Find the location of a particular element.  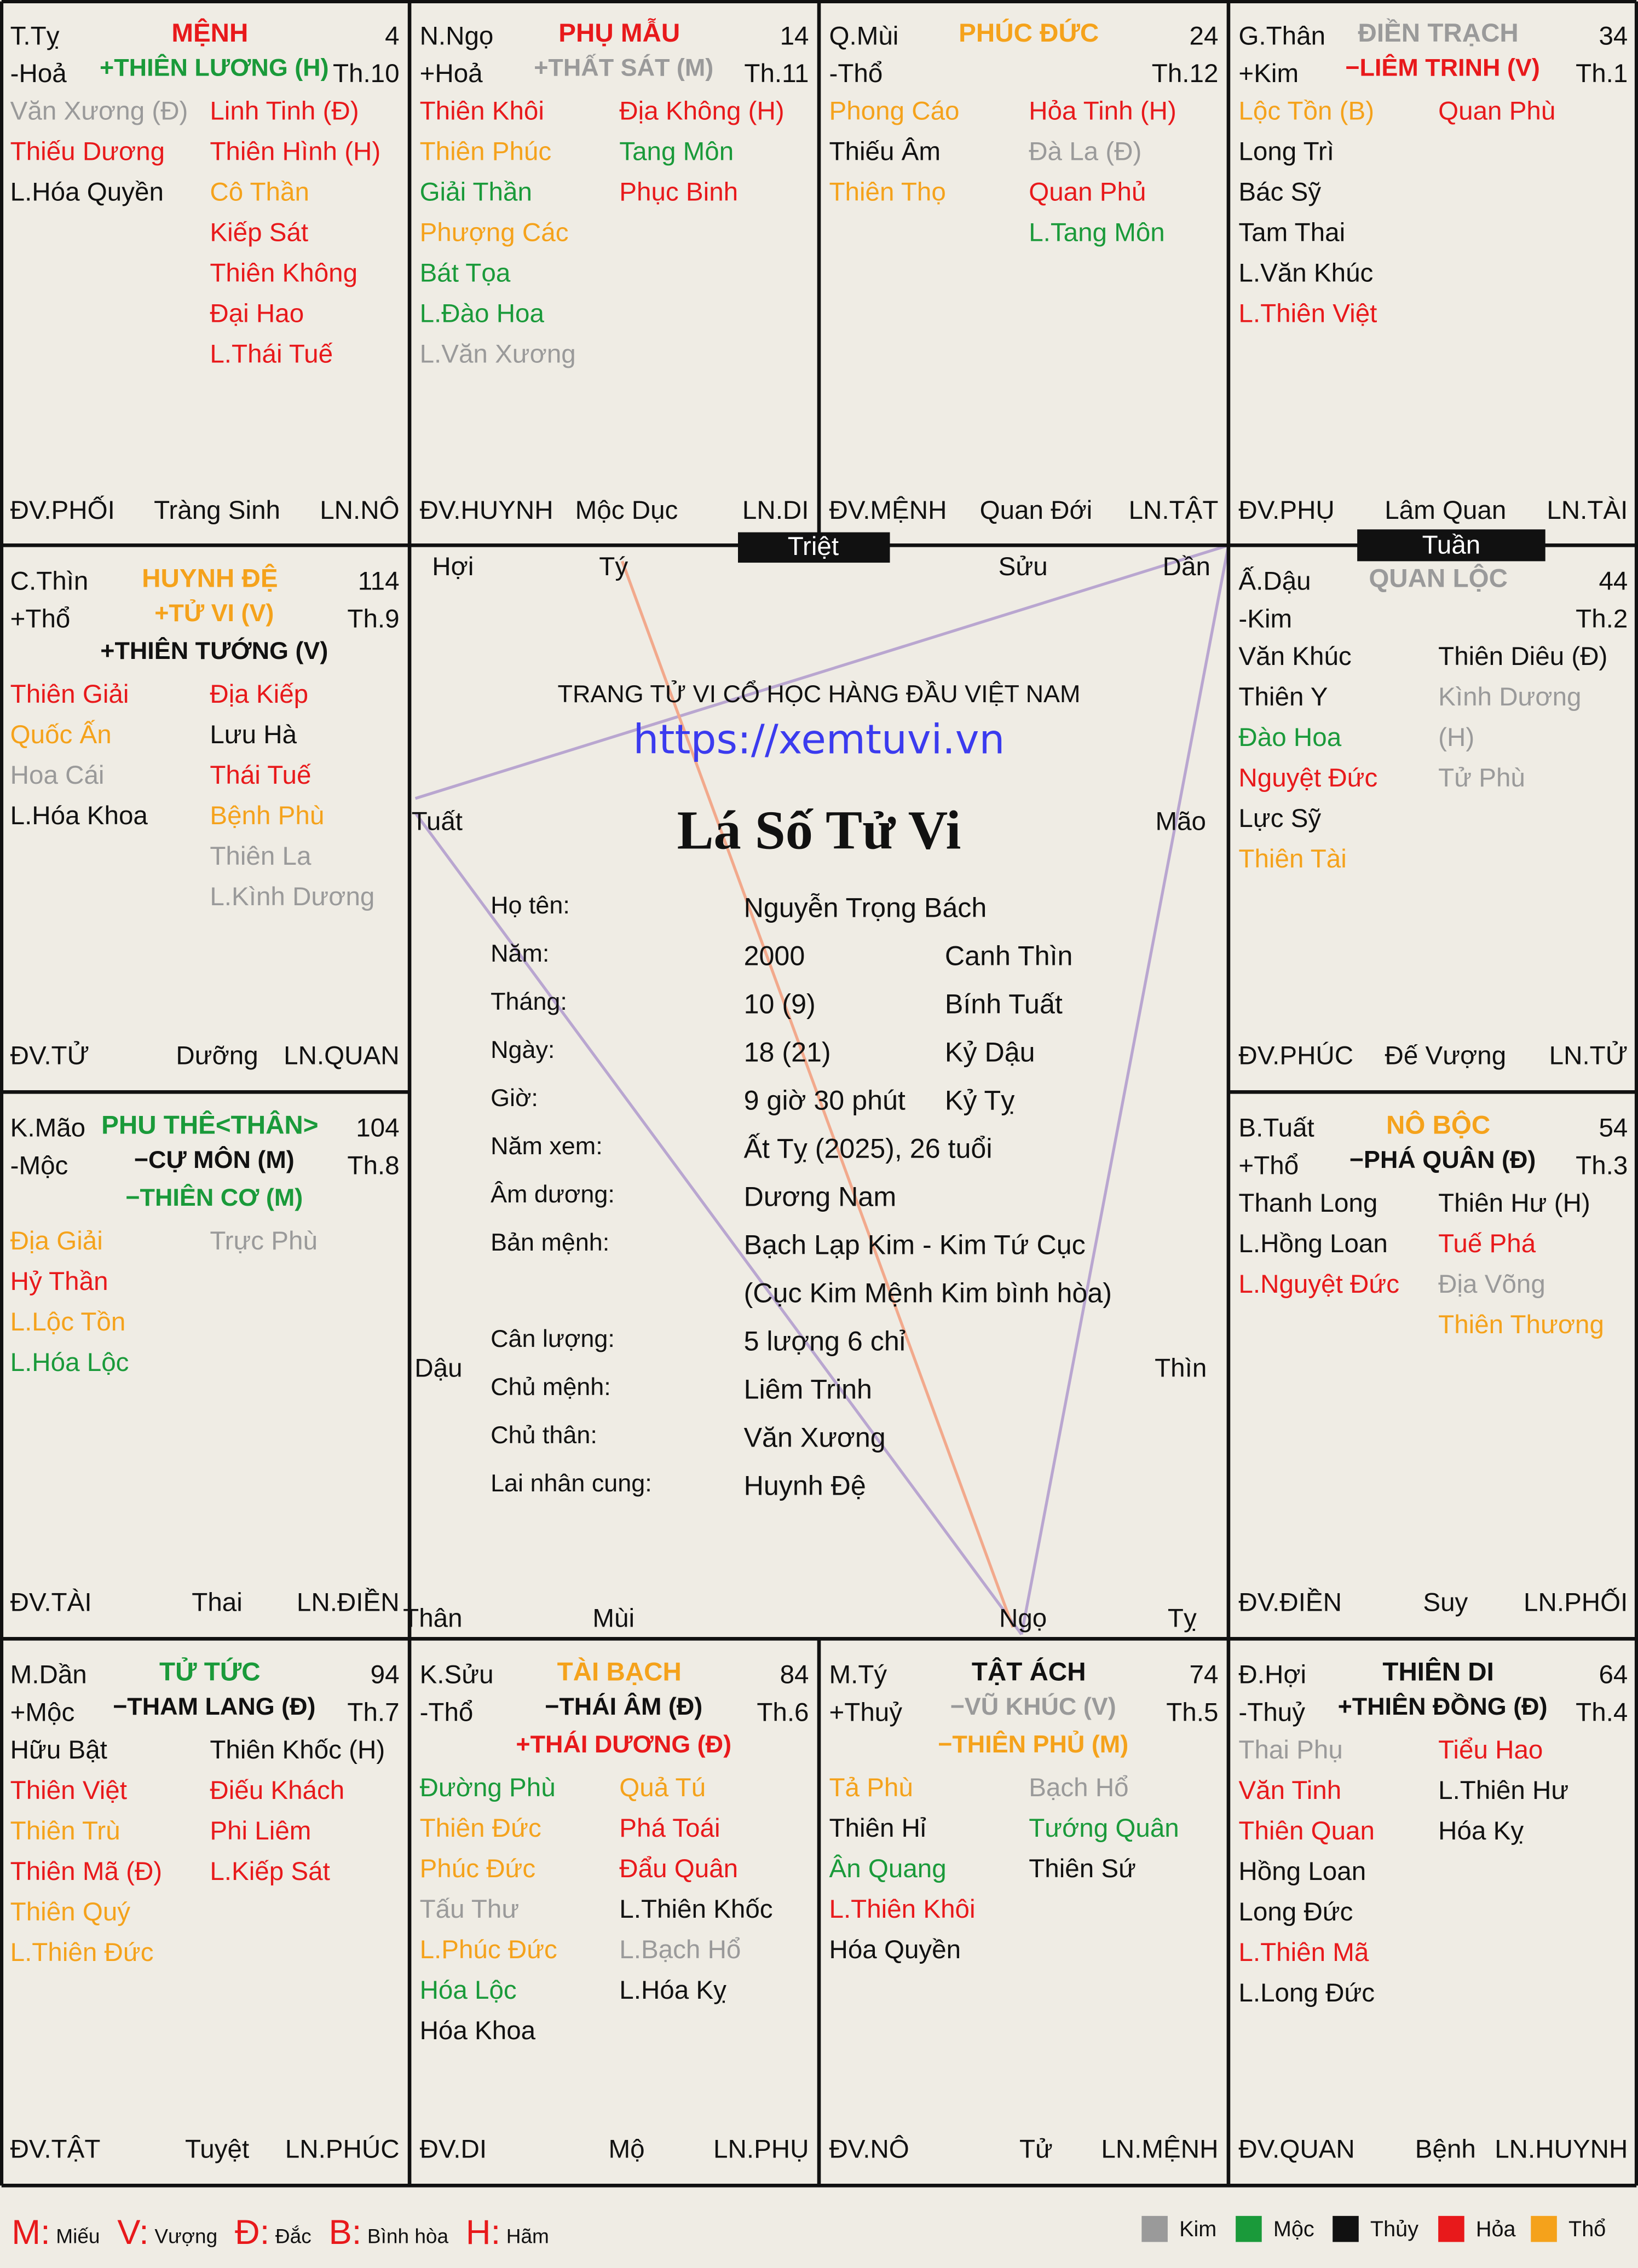

branch: K.Sửu is located at coordinates (457, 1675).